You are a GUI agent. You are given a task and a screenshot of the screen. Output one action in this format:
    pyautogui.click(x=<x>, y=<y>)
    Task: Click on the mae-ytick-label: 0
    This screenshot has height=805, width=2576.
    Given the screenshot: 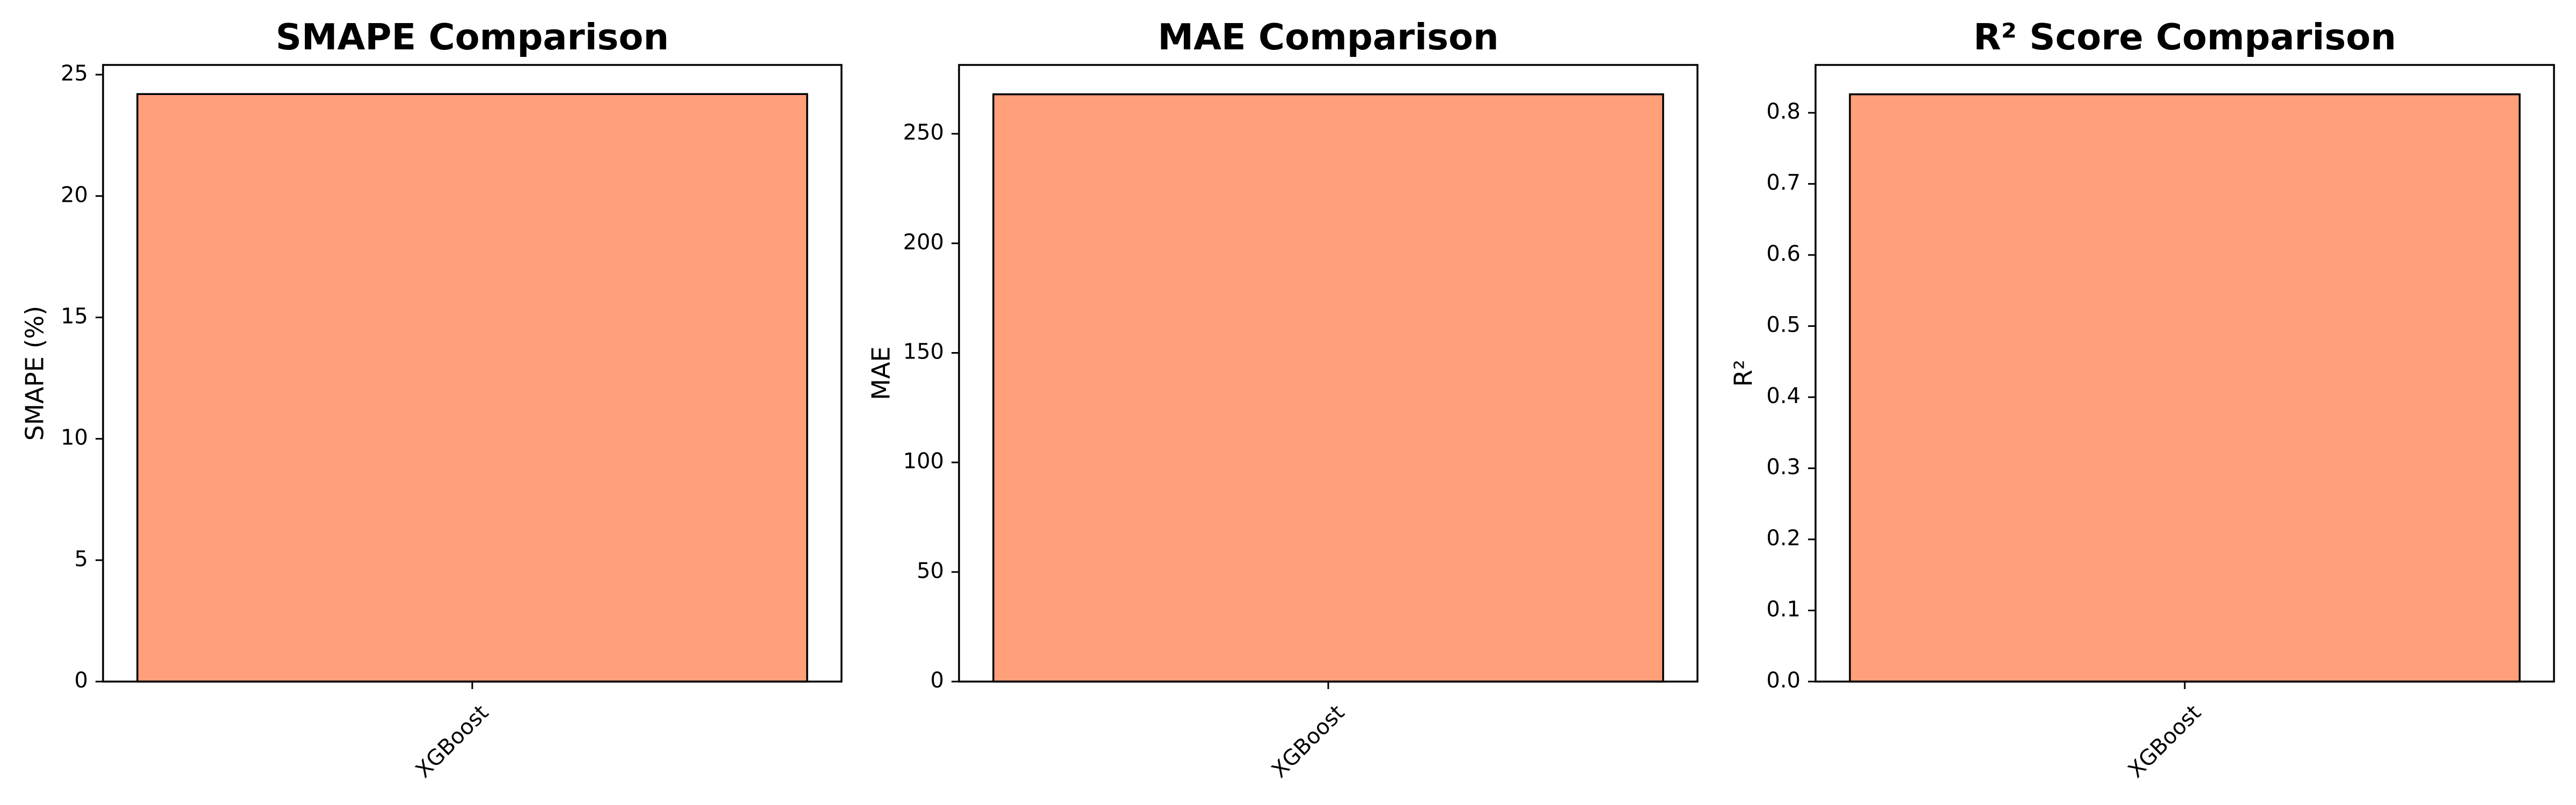 What is the action you would take?
    pyautogui.click(x=937, y=680)
    